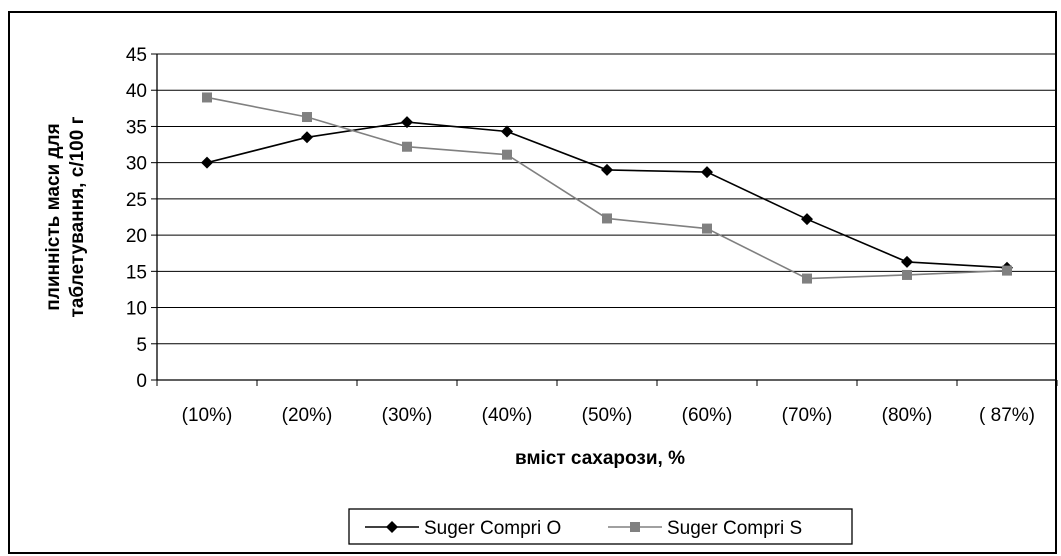 This screenshot has width=1061, height=556. Describe the element at coordinates (407, 415) in the screenshot. I see `x-tick-label-2: (30%)` at that location.